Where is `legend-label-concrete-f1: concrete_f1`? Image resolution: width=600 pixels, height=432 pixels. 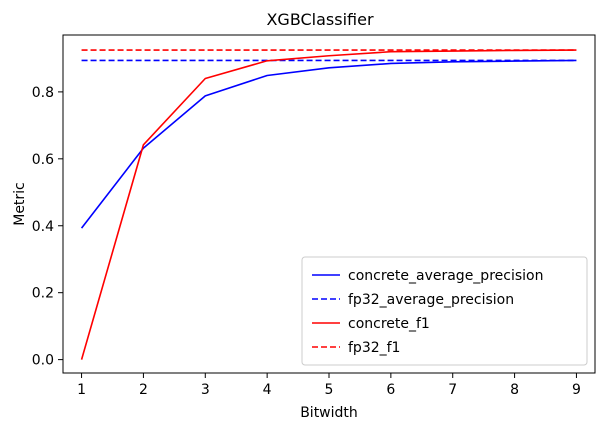 legend-label-concrete-f1: concrete_f1 is located at coordinates (389, 324).